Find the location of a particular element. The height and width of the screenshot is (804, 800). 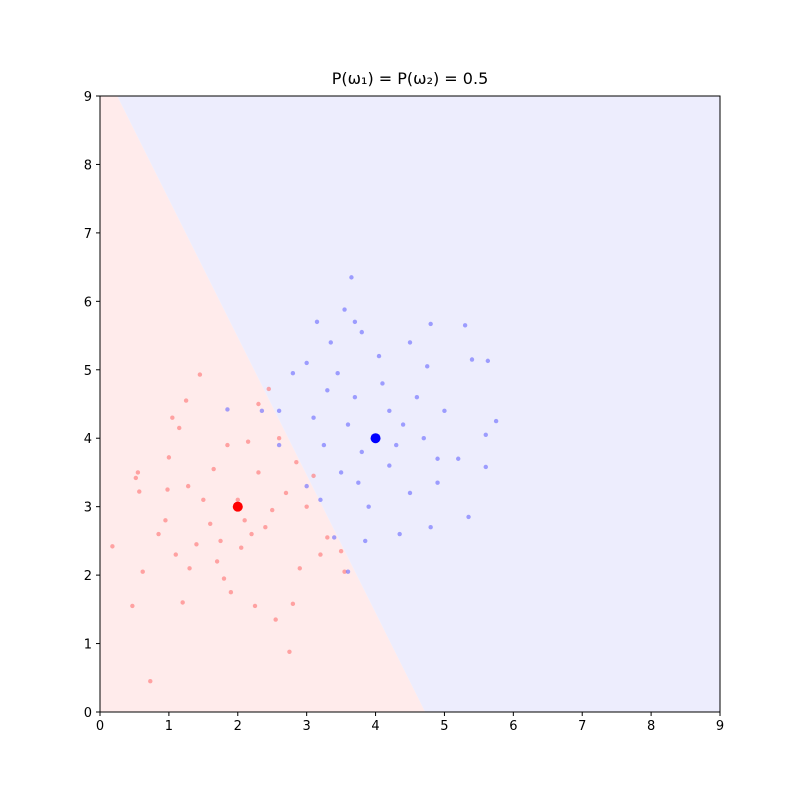

chart-title: P(ω₁) = P(ω₂) = 0.5 is located at coordinates (410, 78).